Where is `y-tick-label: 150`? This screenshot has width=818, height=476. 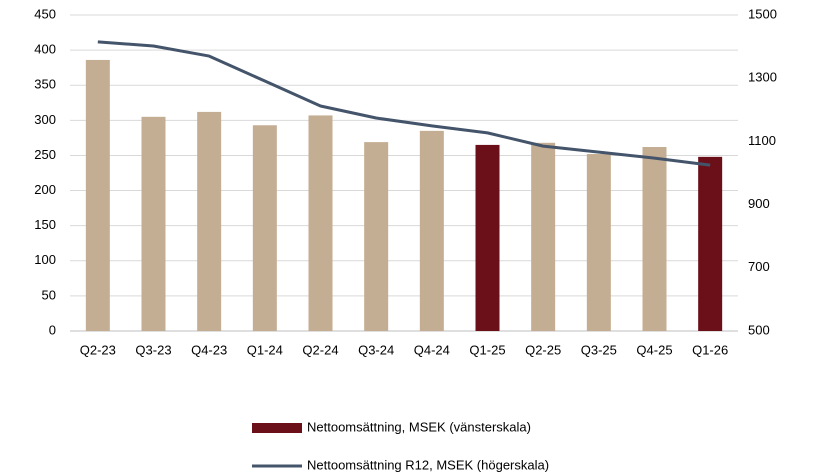 y-tick-label: 150 is located at coordinates (45, 224).